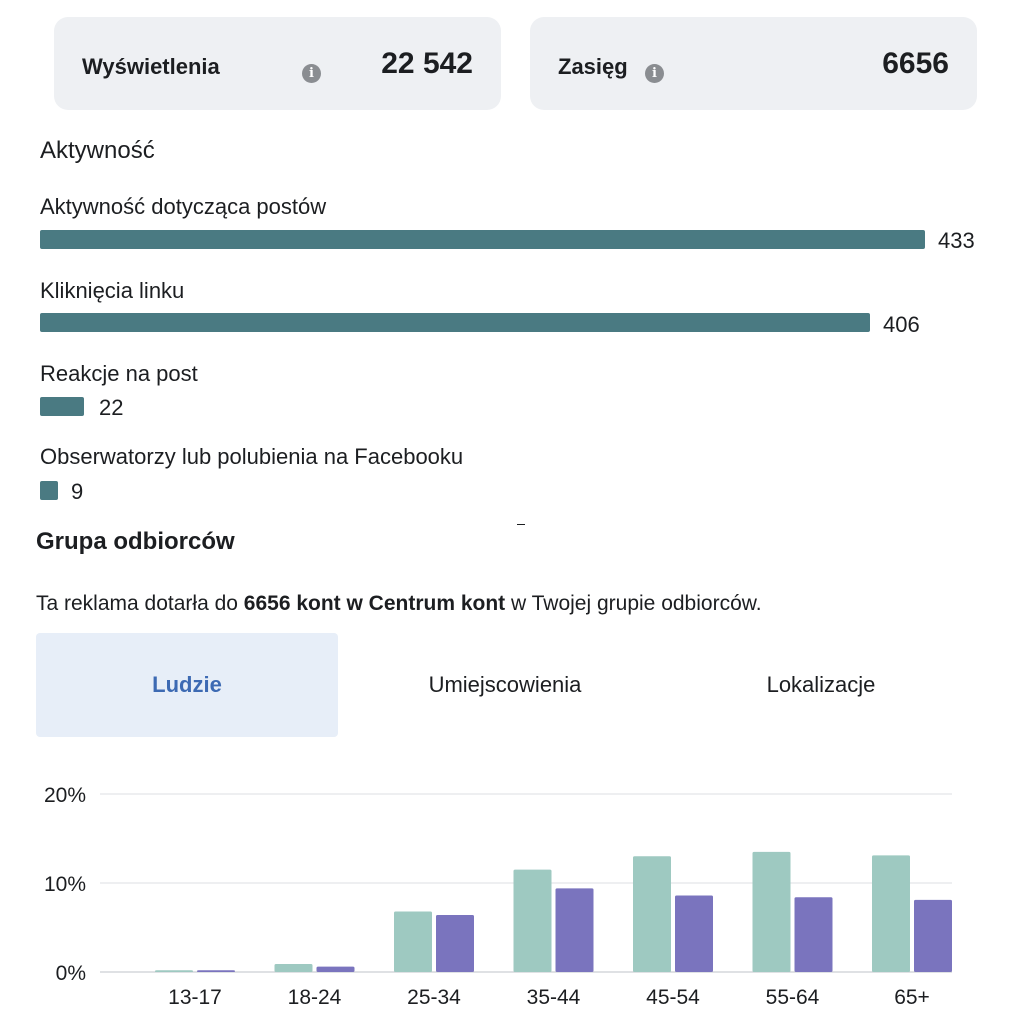 This screenshot has width=1024, height=1029. I want to click on activity-item-value: 9, so click(77, 491).